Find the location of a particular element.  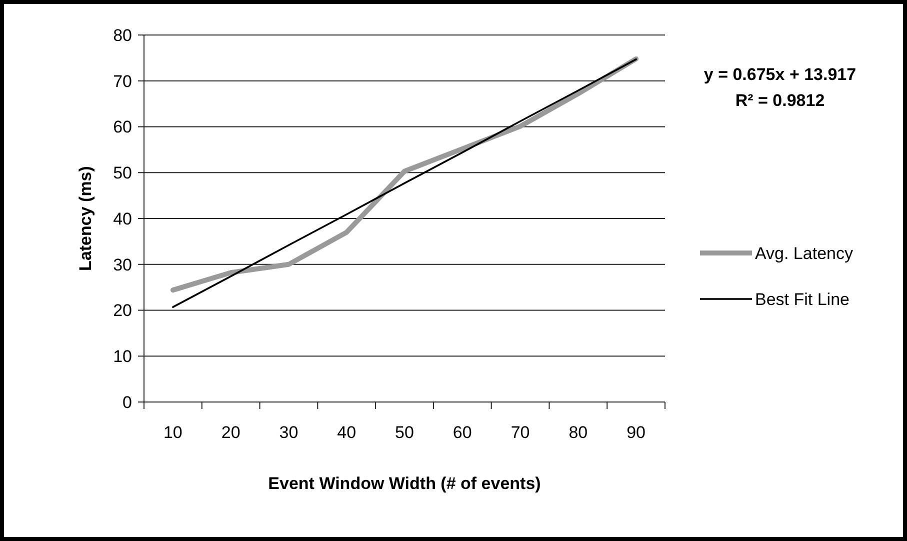

x-tick-label: 30 is located at coordinates (288, 432).